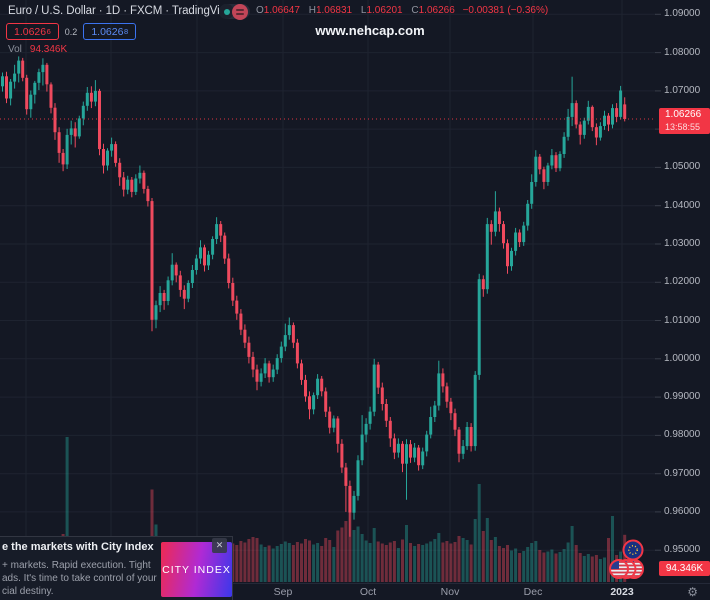  What do you see at coordinates (283, 592) in the screenshot?
I see `time-tick-label: Sep` at bounding box center [283, 592].